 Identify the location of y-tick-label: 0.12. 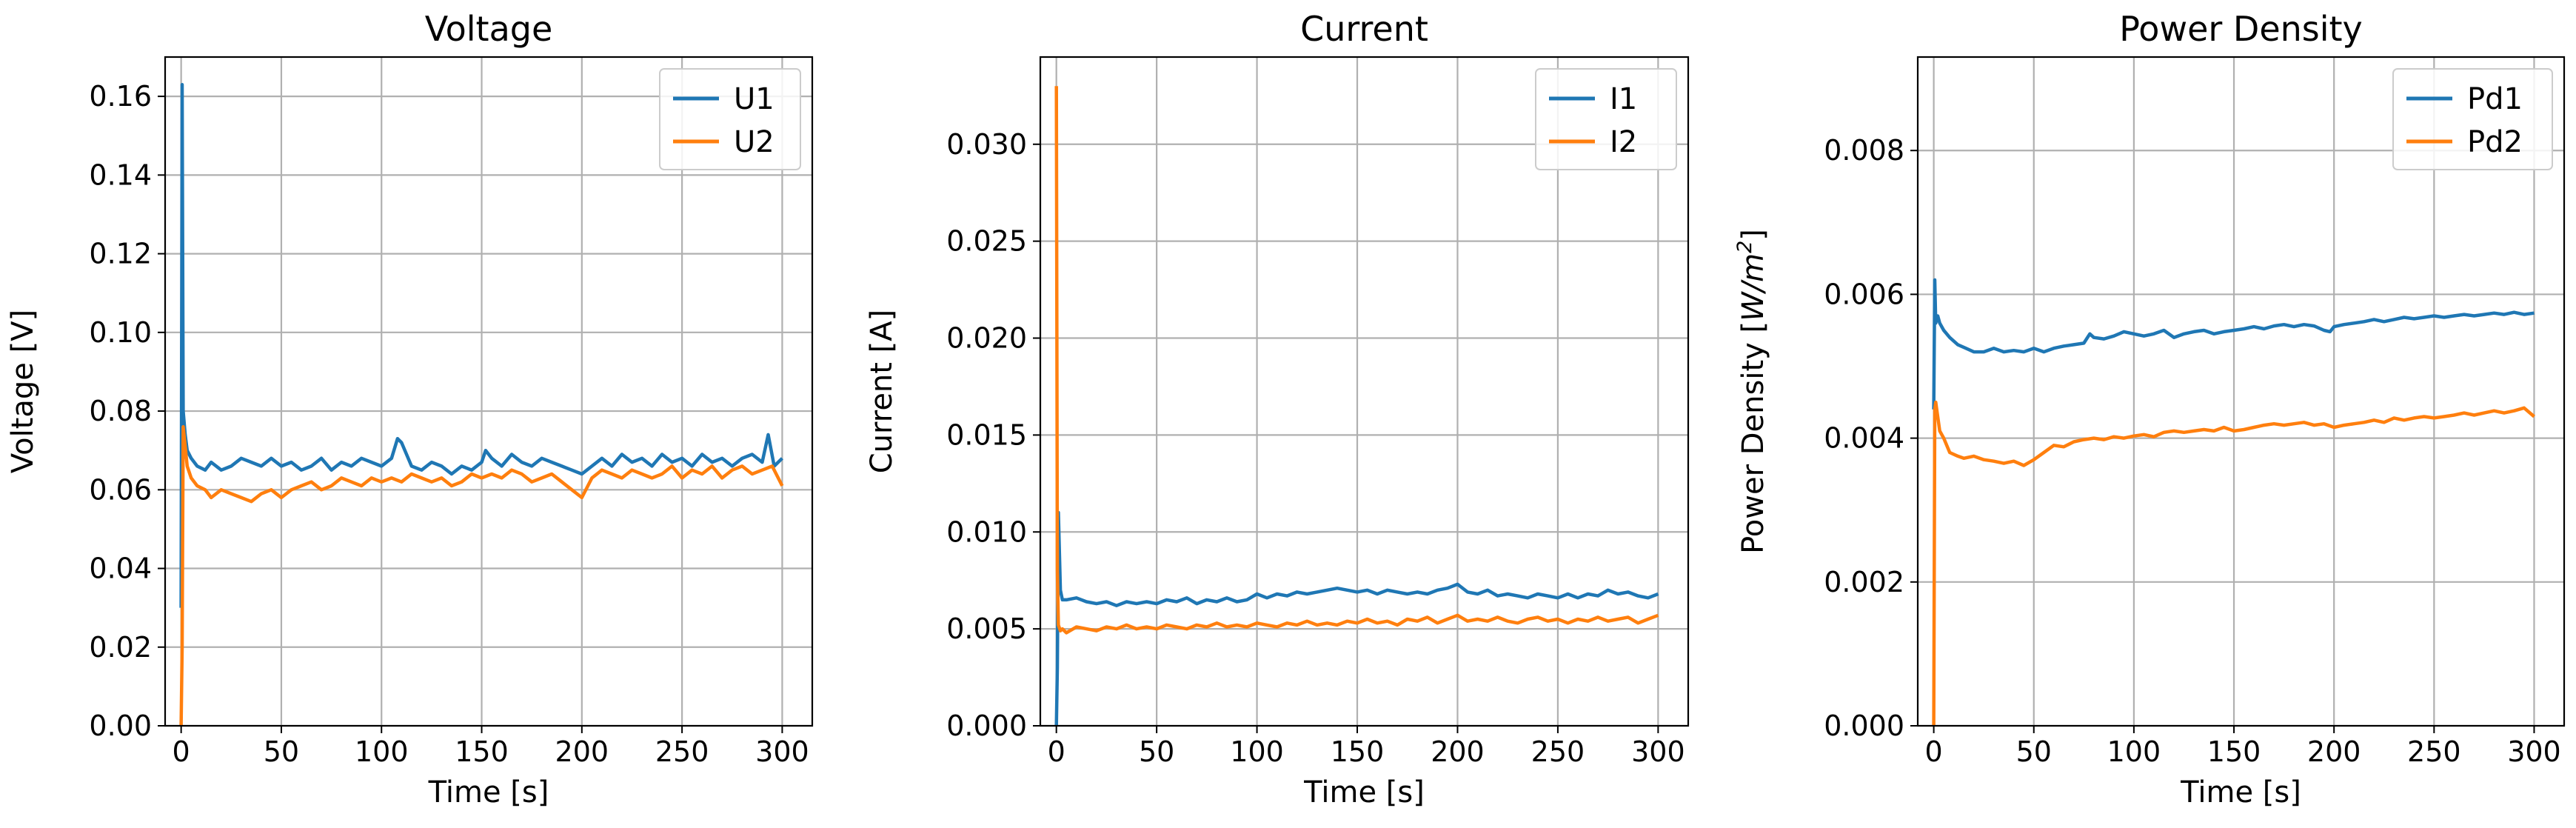
(120, 254).